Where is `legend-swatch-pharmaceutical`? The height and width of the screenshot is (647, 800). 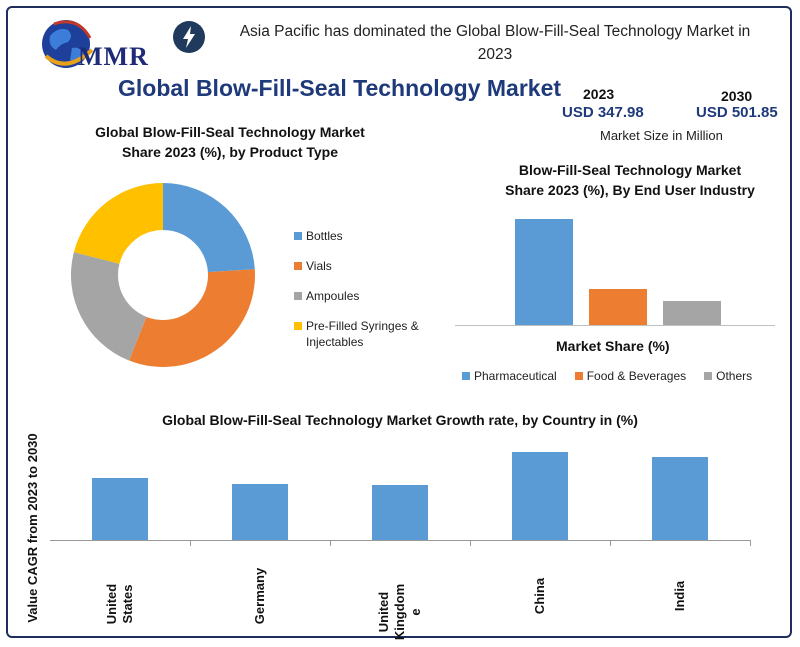
legend-swatch-pharmaceutical is located at coordinates (466, 376).